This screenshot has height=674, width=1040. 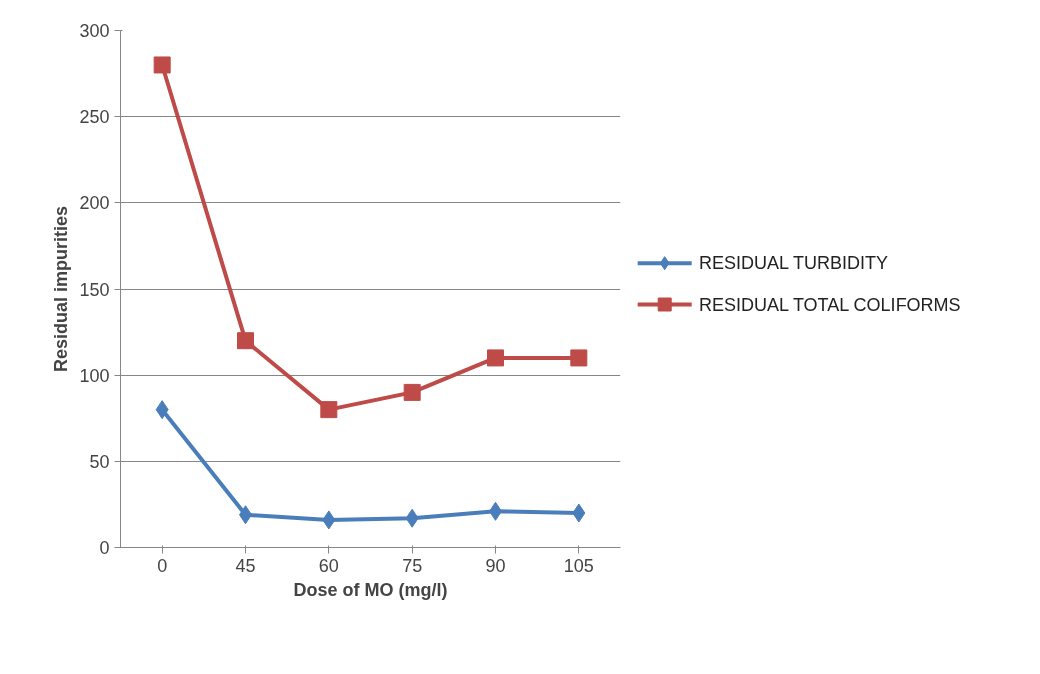 I want to click on y-tick-label: 300, so click(x=94, y=31).